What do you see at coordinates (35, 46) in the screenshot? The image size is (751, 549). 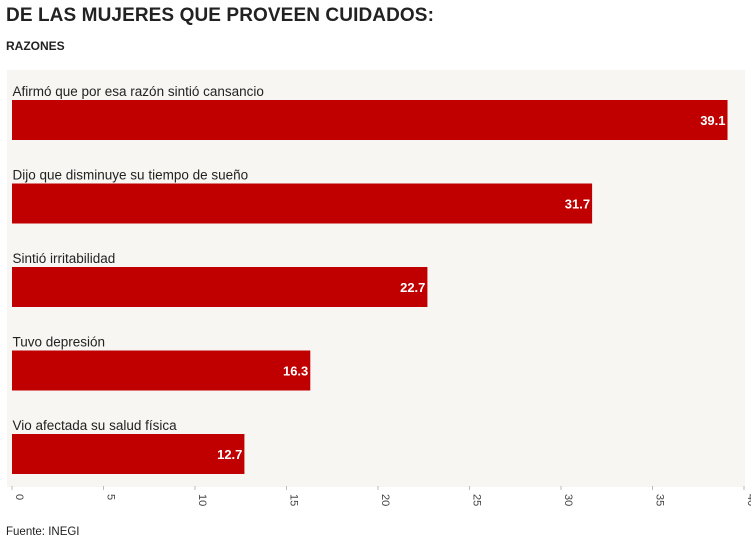 I see `chart-subtitle: RAZONES` at bounding box center [35, 46].